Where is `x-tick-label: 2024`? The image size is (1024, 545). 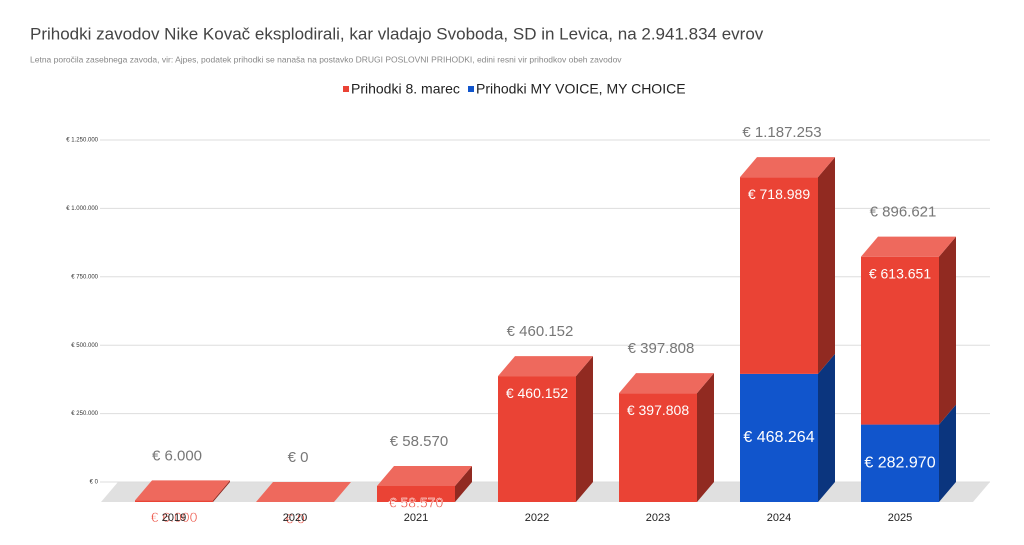 x-tick-label: 2024 is located at coordinates (779, 518).